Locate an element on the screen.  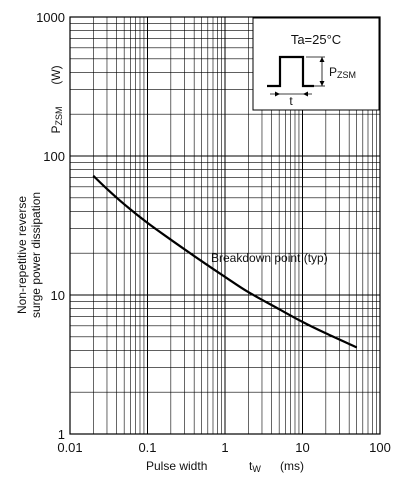
x-axis-unit: (ms) is located at coordinates (292, 466).